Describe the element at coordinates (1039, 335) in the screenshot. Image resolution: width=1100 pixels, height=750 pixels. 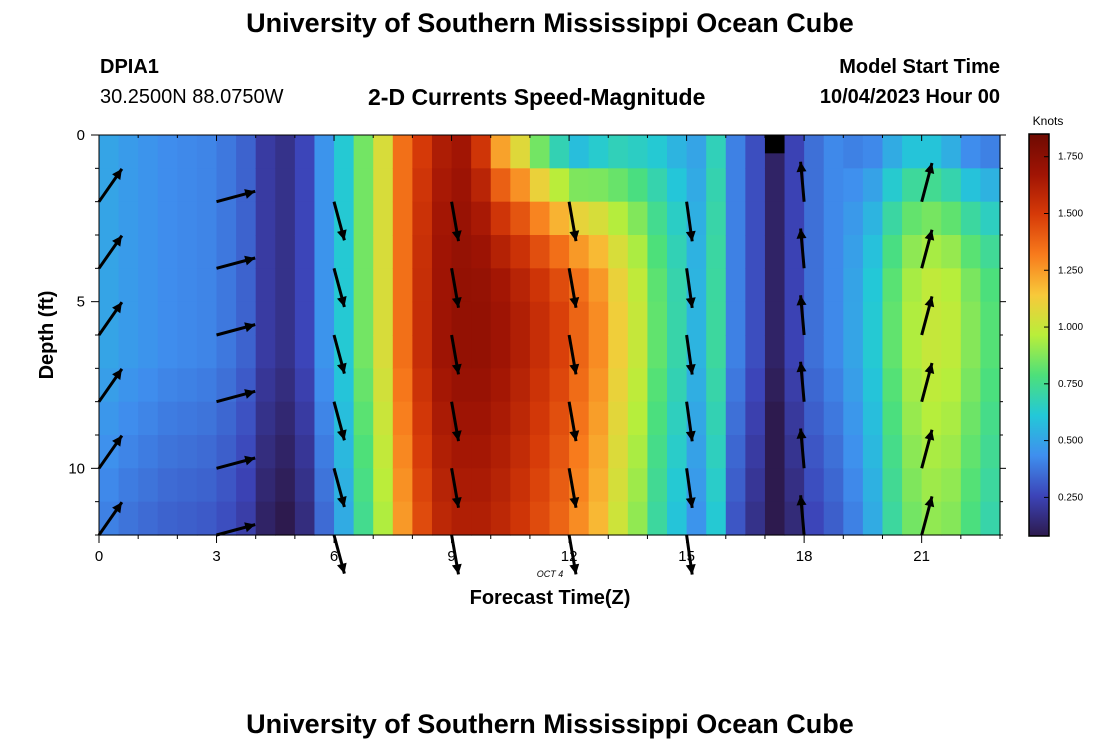
I see `colorbar` at that location.